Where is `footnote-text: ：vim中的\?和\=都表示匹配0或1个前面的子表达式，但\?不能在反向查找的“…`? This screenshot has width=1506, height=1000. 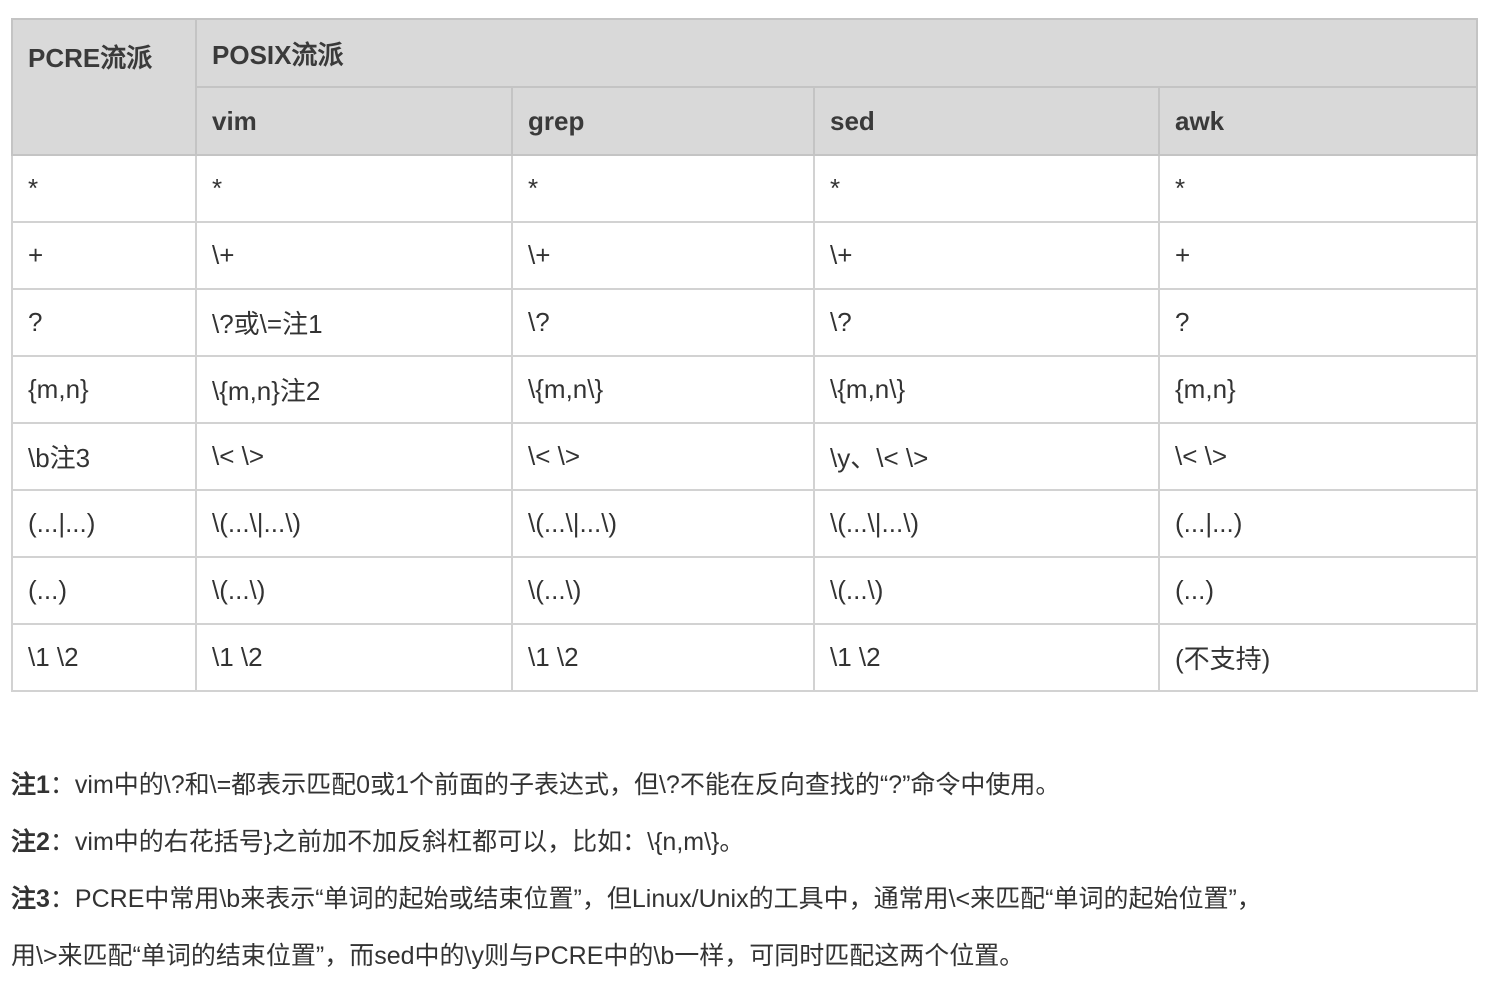 footnote-text: ：vim中的\?和\=都表示匹配0或1个前面的子表达式，但\?不能在反向查找的“… is located at coordinates (555, 785).